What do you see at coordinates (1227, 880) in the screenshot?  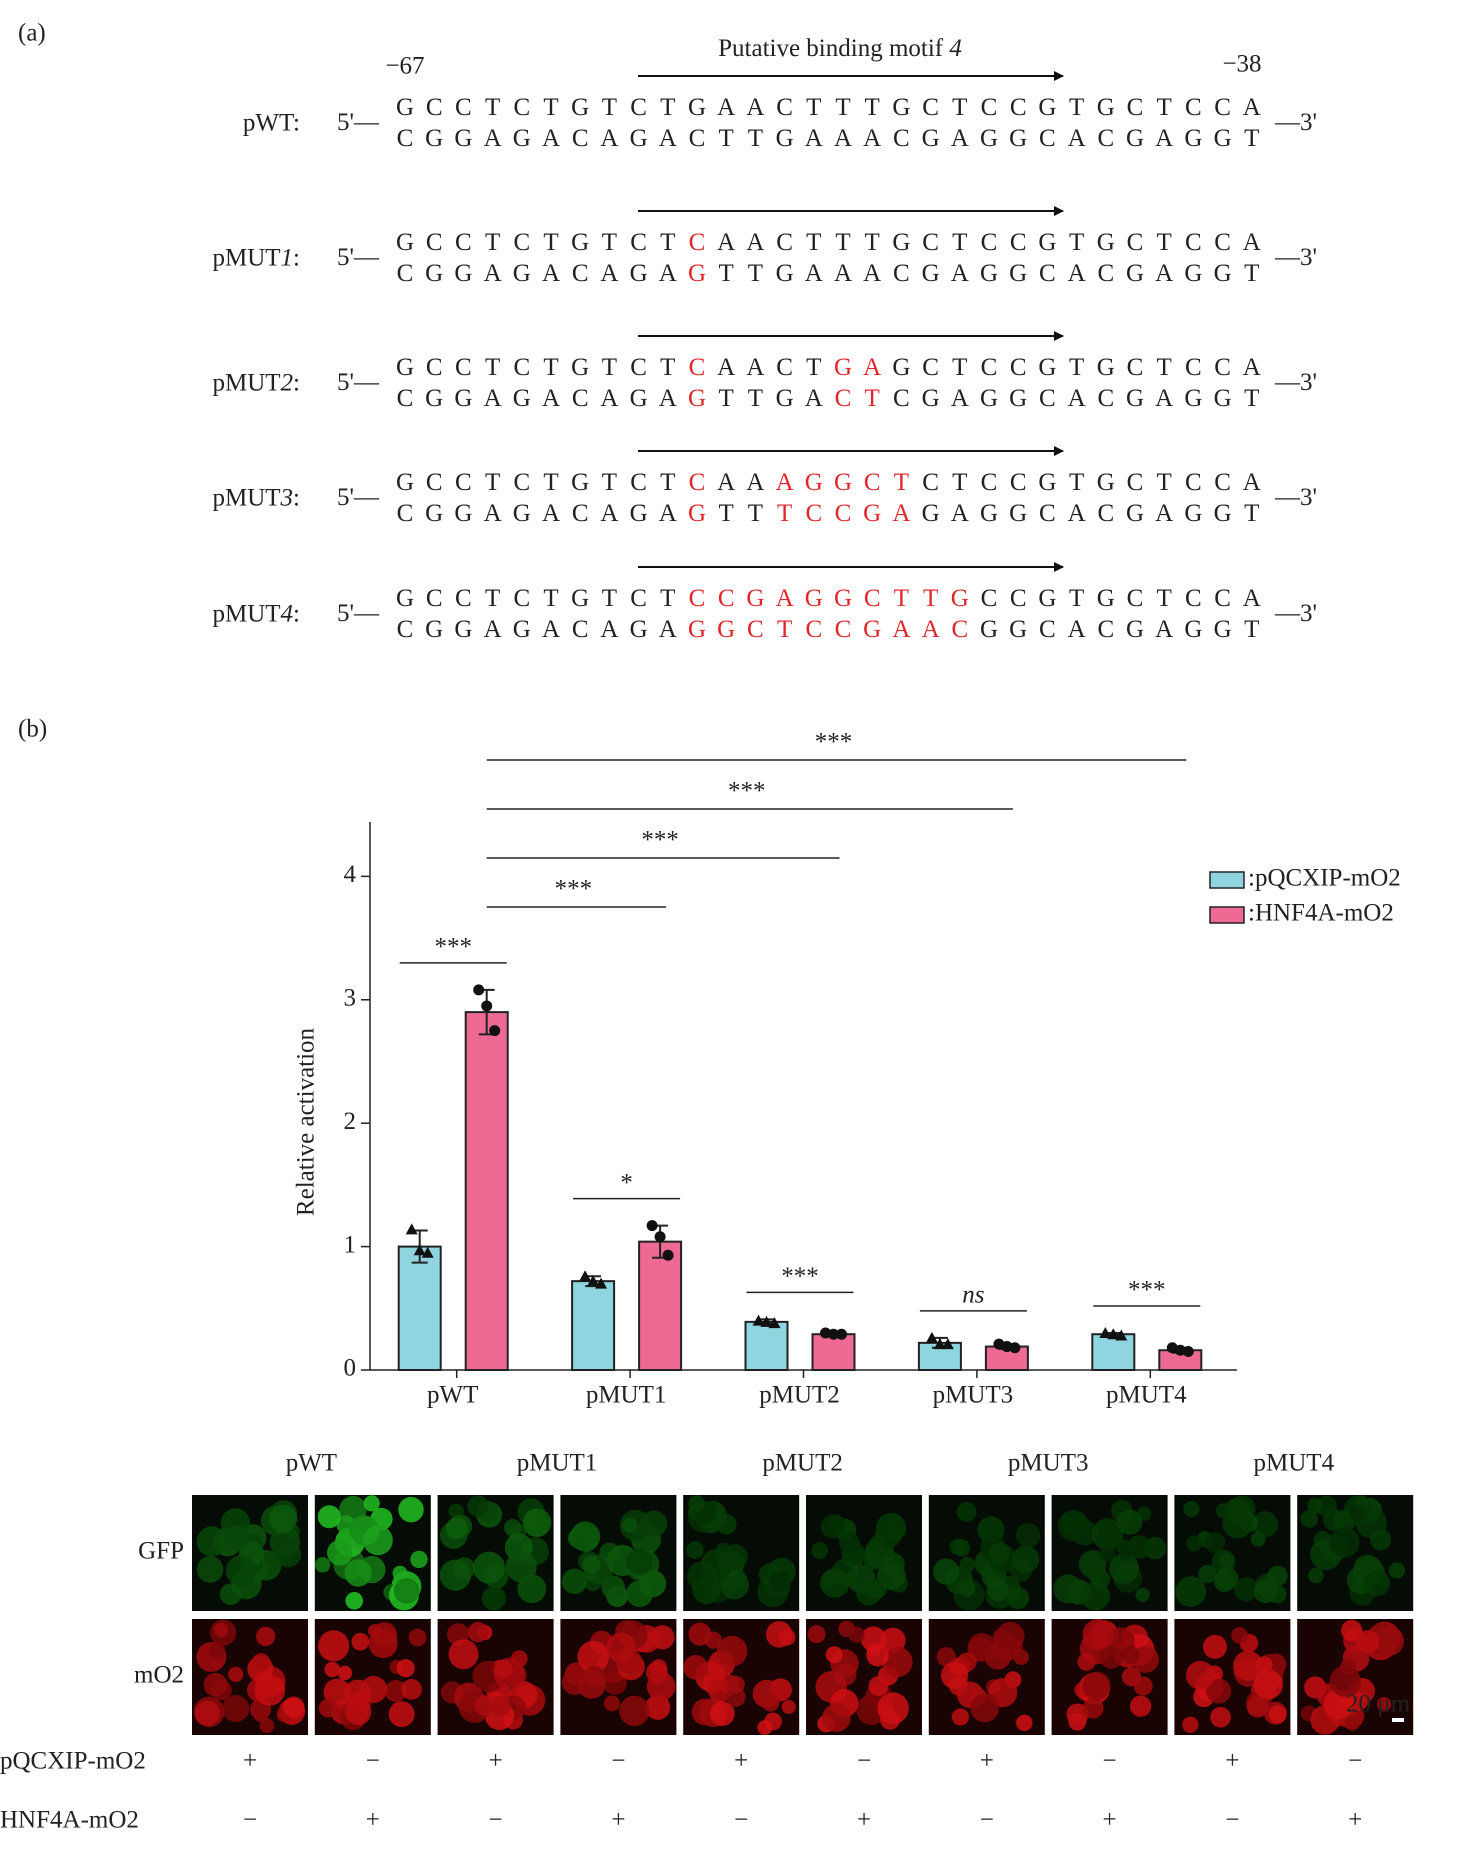 I see `legend-swatch` at bounding box center [1227, 880].